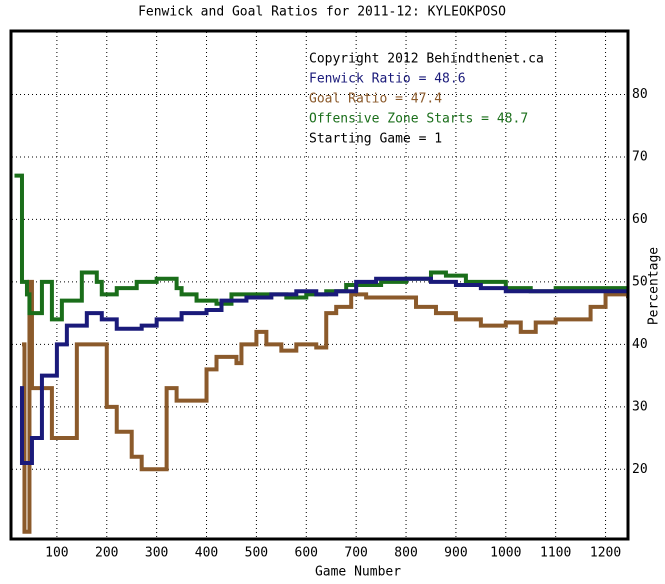 The height and width of the screenshot is (584, 665). Describe the element at coordinates (455, 553) in the screenshot. I see `x-tick-label: 900` at that location.